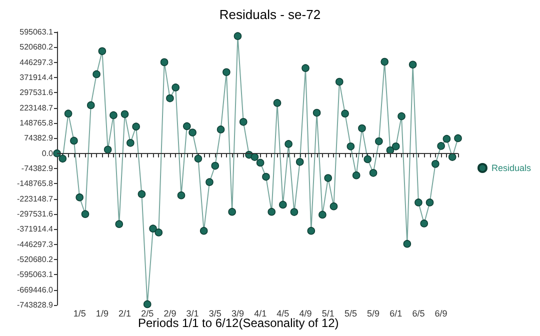 The height and width of the screenshot is (336, 540). What do you see at coordinates (125, 313) in the screenshot?
I see `x-tick-label: 2/1` at bounding box center [125, 313].